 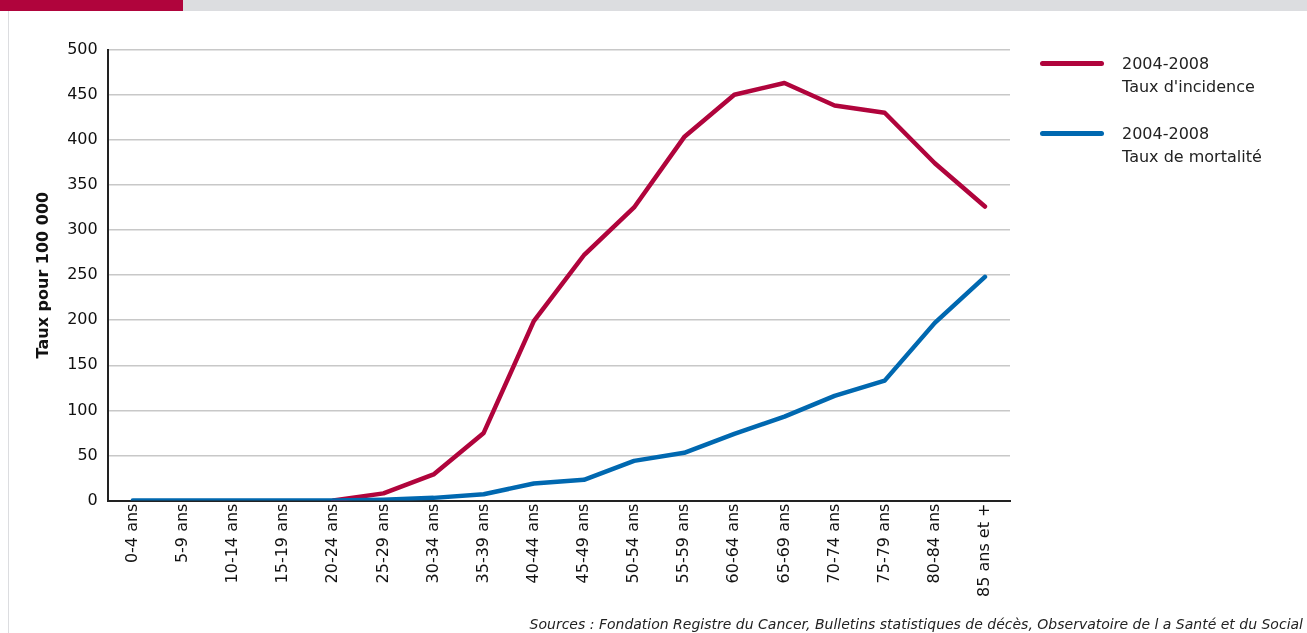 What do you see at coordinates (82, 138) in the screenshot?
I see `y-tick-label: 400` at bounding box center [82, 138].